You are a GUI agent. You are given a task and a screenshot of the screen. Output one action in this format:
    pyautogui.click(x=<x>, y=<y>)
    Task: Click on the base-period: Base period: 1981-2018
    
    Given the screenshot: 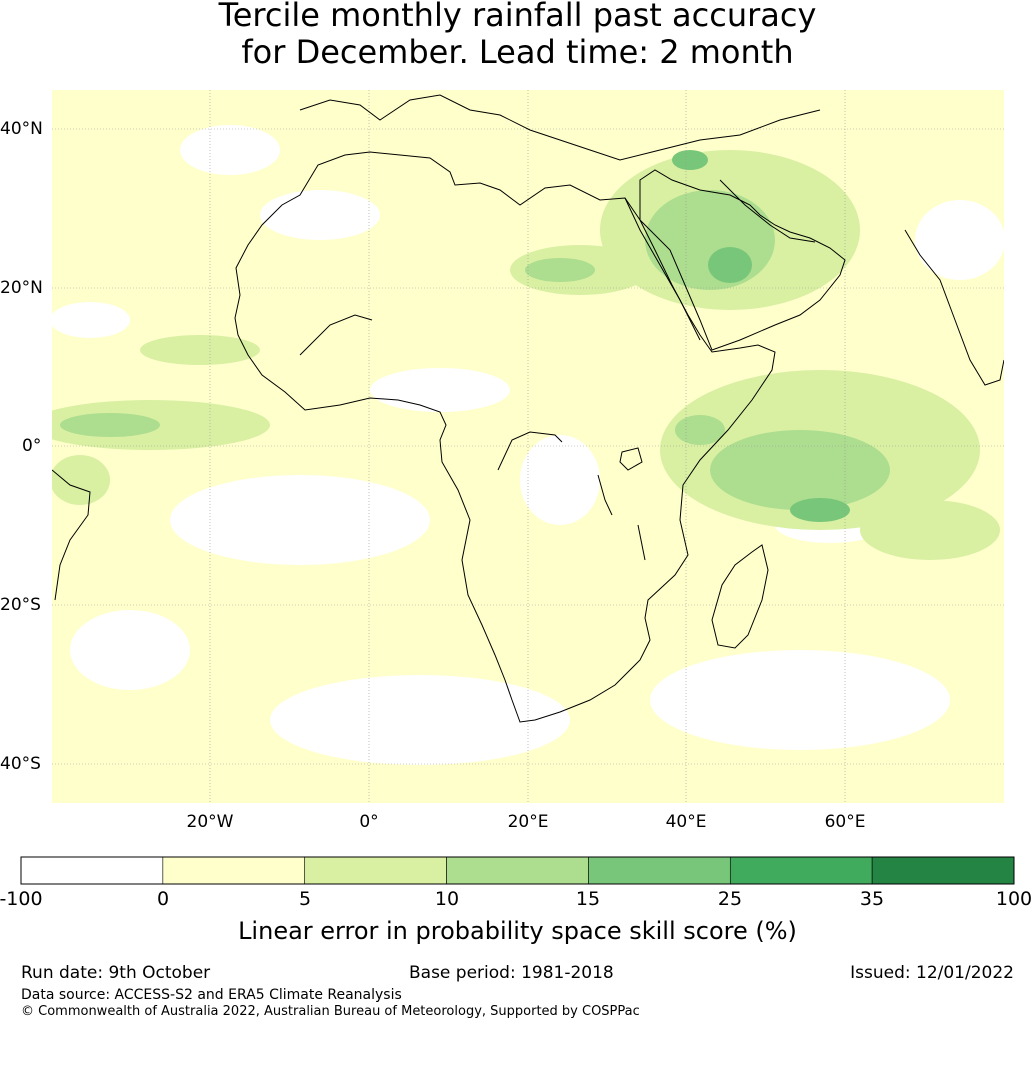 What is the action you would take?
    pyautogui.click(x=511, y=973)
    